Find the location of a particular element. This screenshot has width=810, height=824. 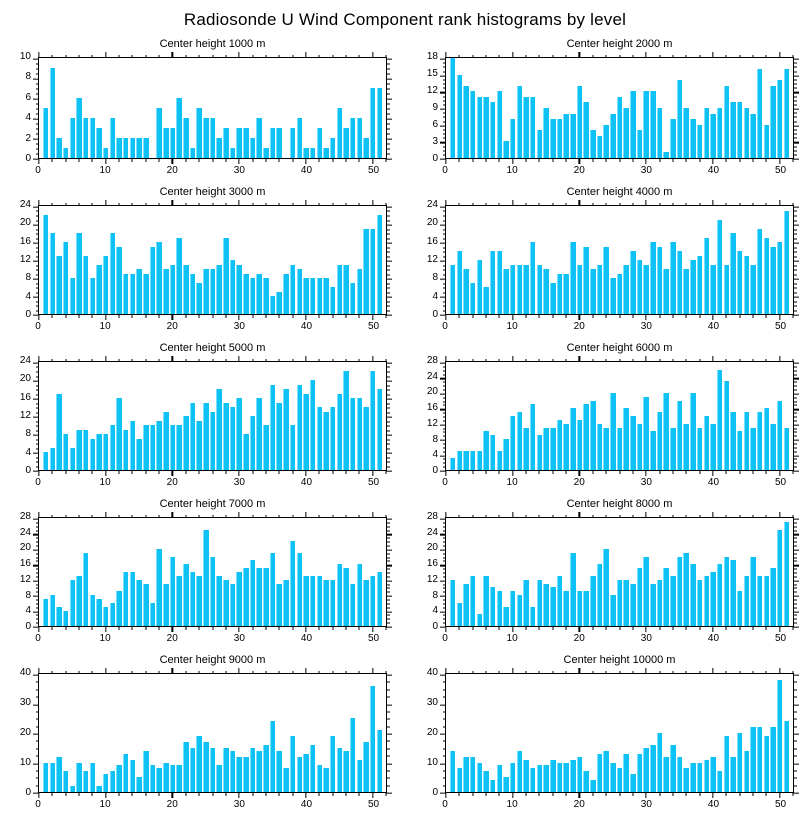

y-tick-label: 3 is located at coordinates (435, 142).